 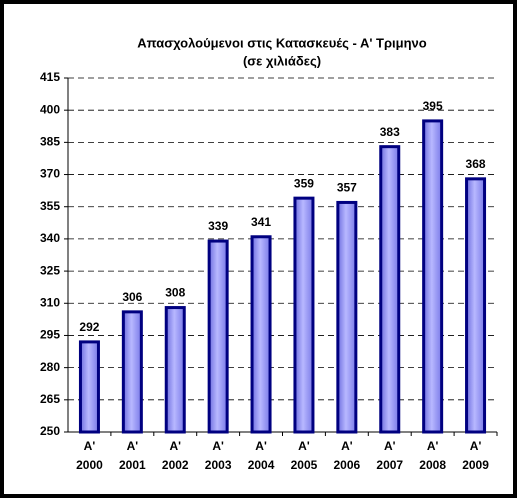 What do you see at coordinates (218, 465) in the screenshot?
I see `x-tick-line: 2003` at bounding box center [218, 465].